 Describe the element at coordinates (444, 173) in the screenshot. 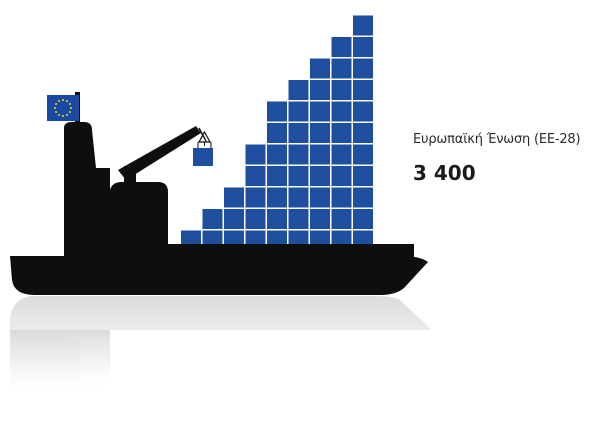

I see `region-value: 3 400` at that location.